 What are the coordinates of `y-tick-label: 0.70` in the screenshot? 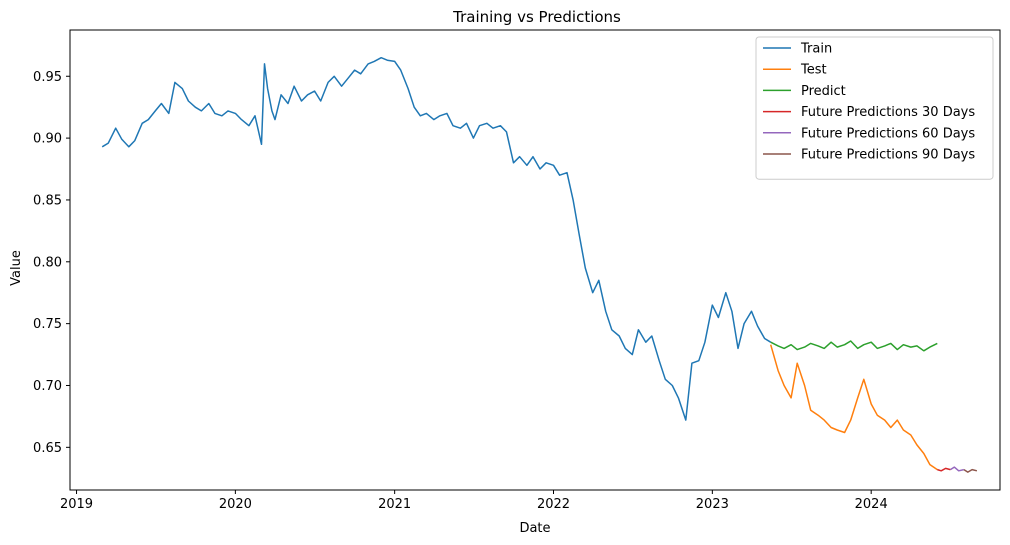 It's located at (47, 386).